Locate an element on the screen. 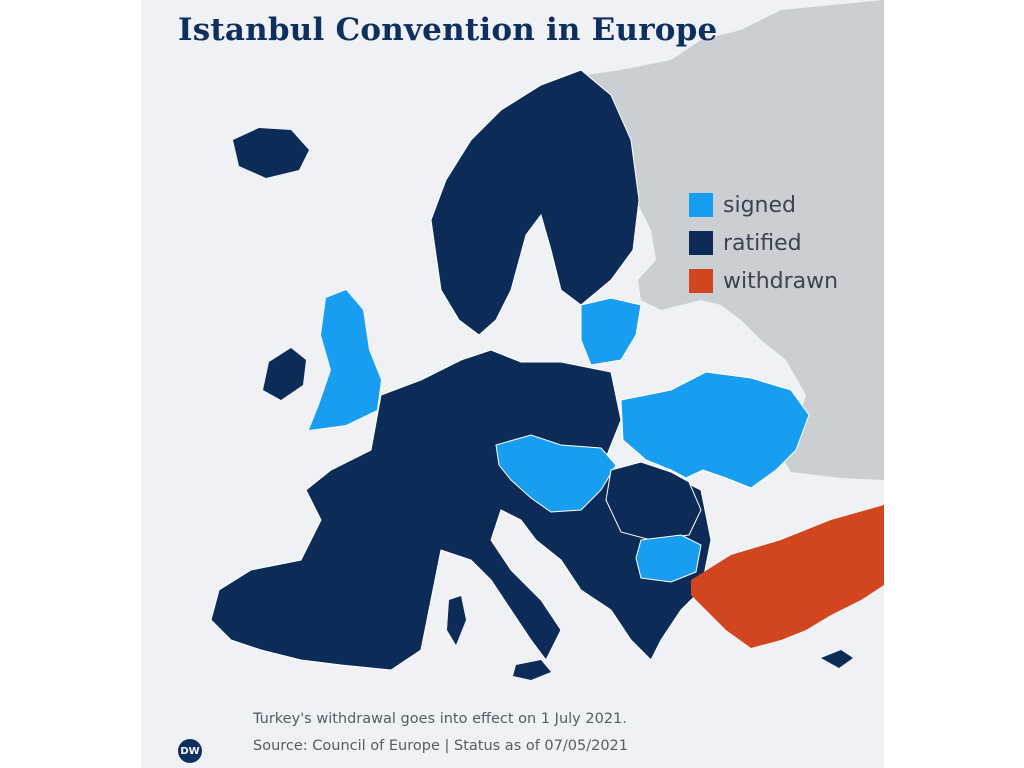 The image size is (1024, 768). legend-item-ratified: ratified is located at coordinates (763, 243).